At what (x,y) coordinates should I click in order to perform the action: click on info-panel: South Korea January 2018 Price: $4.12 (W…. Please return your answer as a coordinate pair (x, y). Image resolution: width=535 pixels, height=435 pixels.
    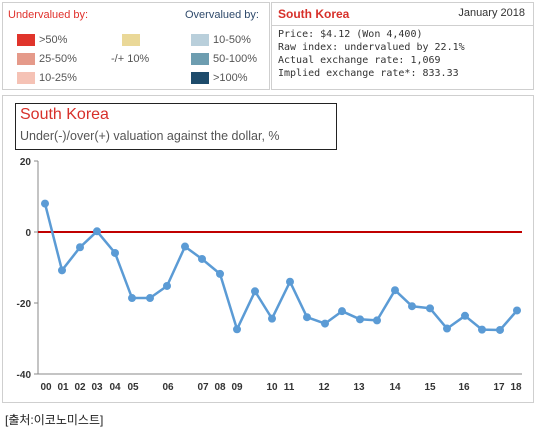
    Looking at the image, I should click on (402, 46).